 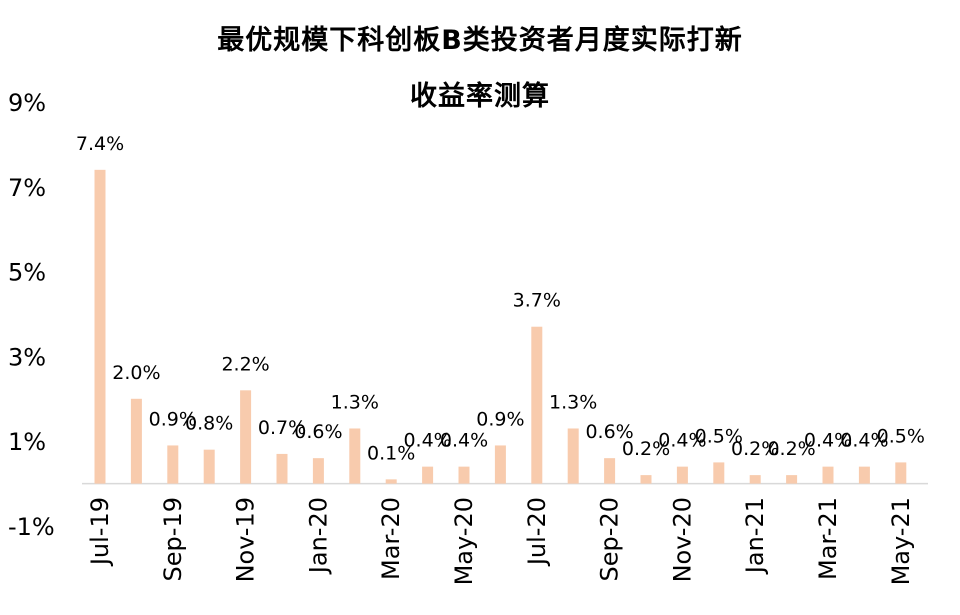 I want to click on x-tick-label: Jan-20, so click(x=318, y=536).